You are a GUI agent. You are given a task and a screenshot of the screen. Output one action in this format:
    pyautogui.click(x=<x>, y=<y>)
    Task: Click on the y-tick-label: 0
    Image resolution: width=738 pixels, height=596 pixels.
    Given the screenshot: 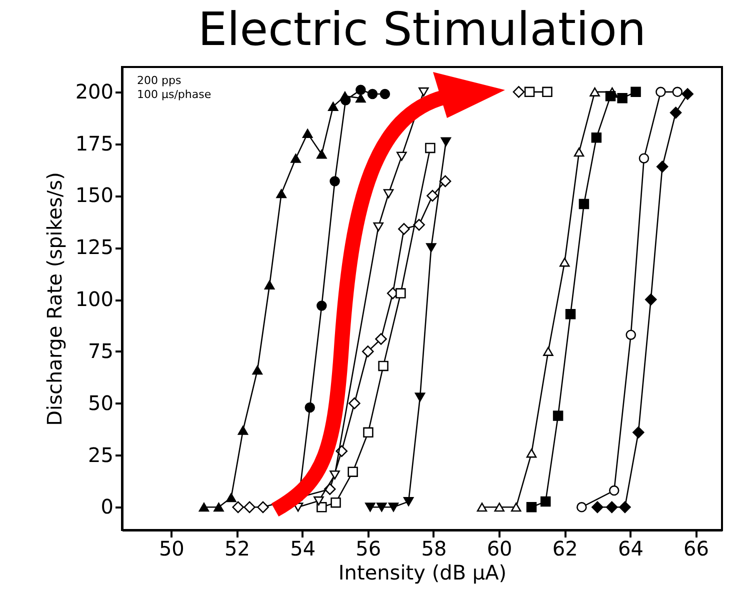 What is the action you would take?
    pyautogui.click(x=107, y=506)
    